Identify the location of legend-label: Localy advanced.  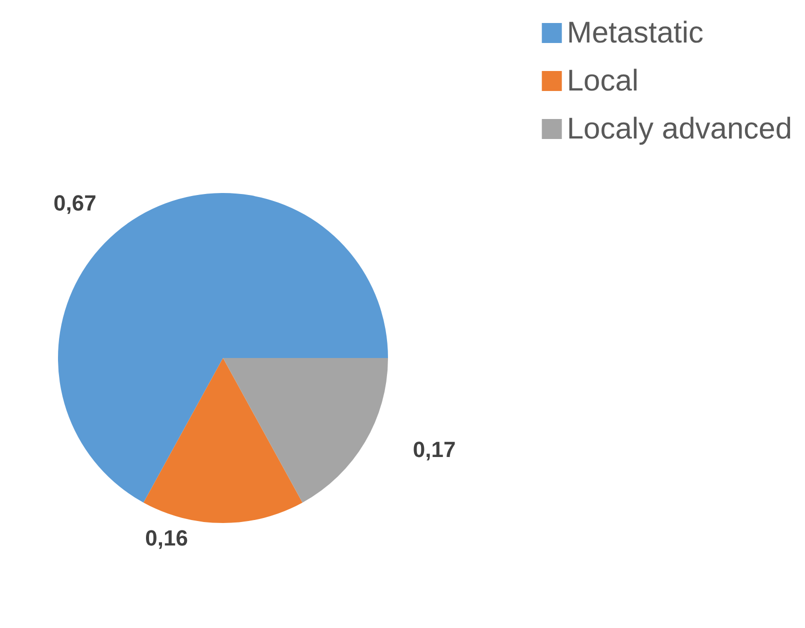
(679, 129).